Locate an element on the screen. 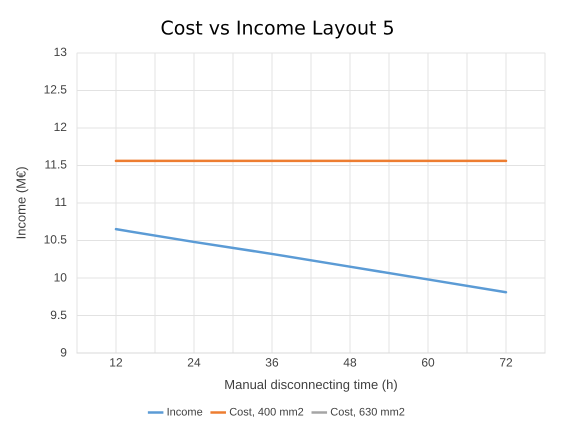  y-axis-title: Income (M€) is located at coordinates (20, 203).